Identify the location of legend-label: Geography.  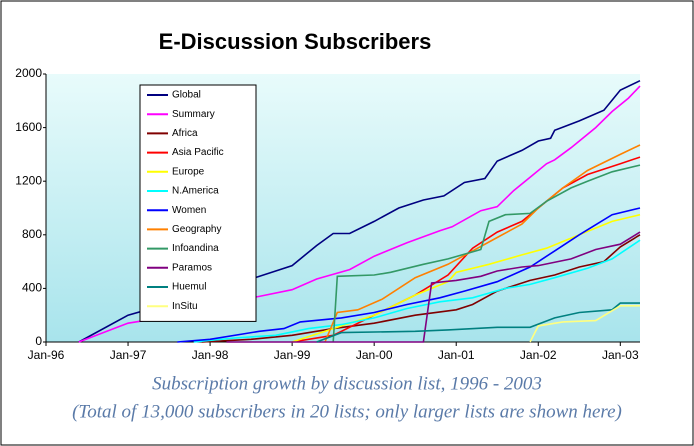
(196, 229).